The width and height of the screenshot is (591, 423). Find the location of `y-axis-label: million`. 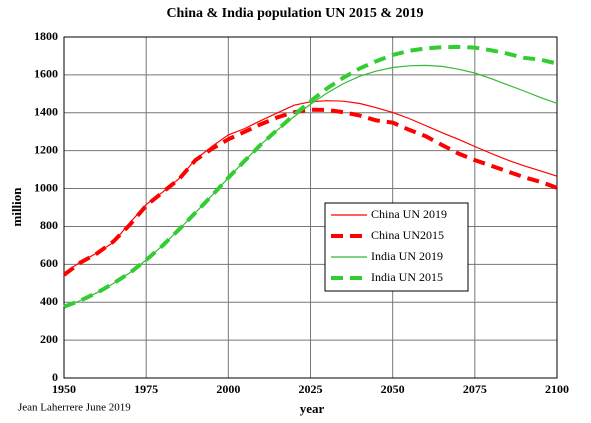

y-axis-label: million is located at coordinates (16, 207).